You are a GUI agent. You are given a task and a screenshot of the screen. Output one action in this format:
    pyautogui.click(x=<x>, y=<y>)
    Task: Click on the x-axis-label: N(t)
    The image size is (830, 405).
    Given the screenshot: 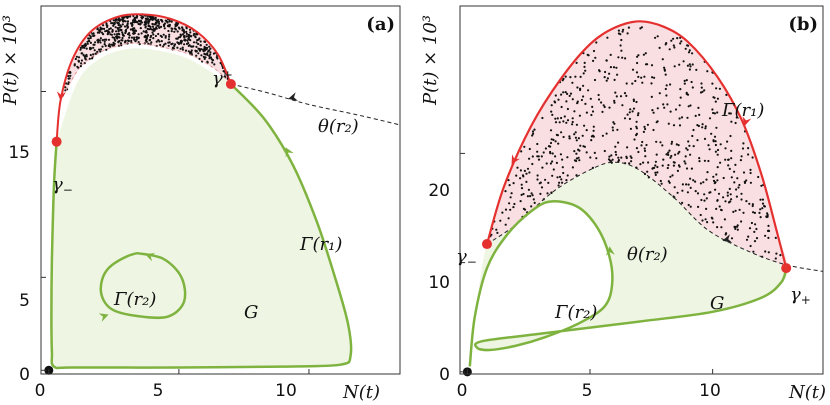 What is the action you would take?
    pyautogui.click(x=807, y=392)
    